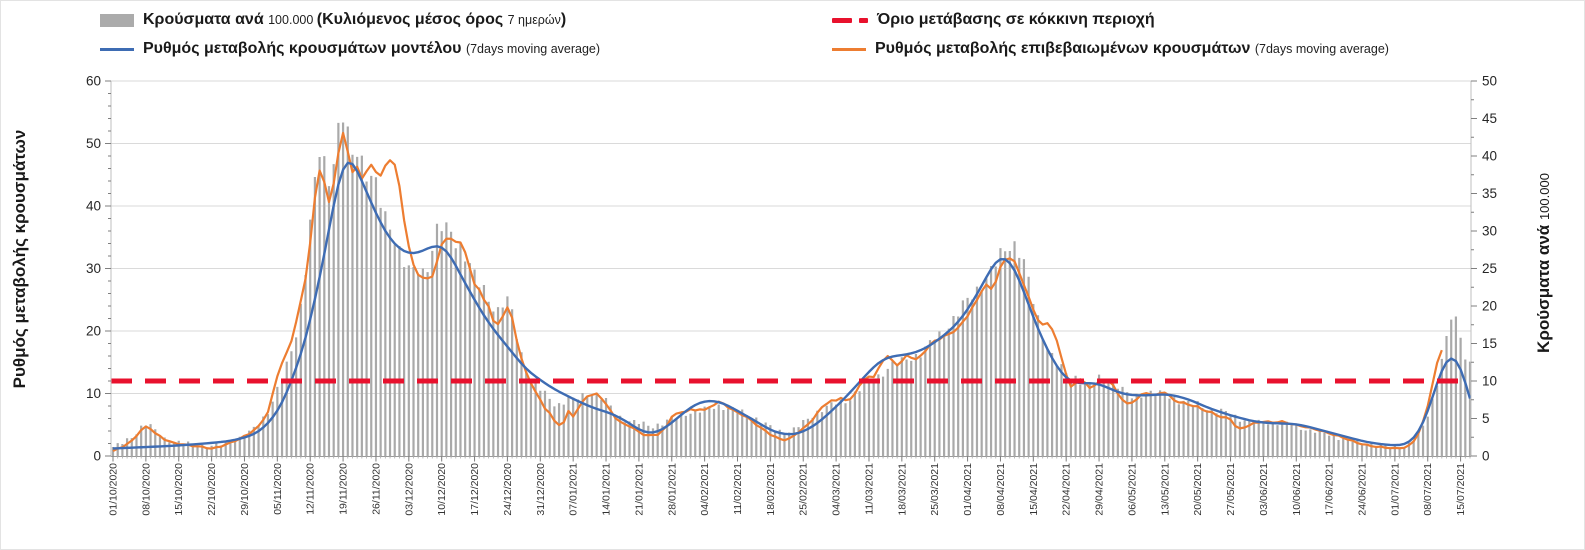 The width and height of the screenshot is (1585, 550). I want to click on x-tick-label: 28/01/2021, so click(672, 489).